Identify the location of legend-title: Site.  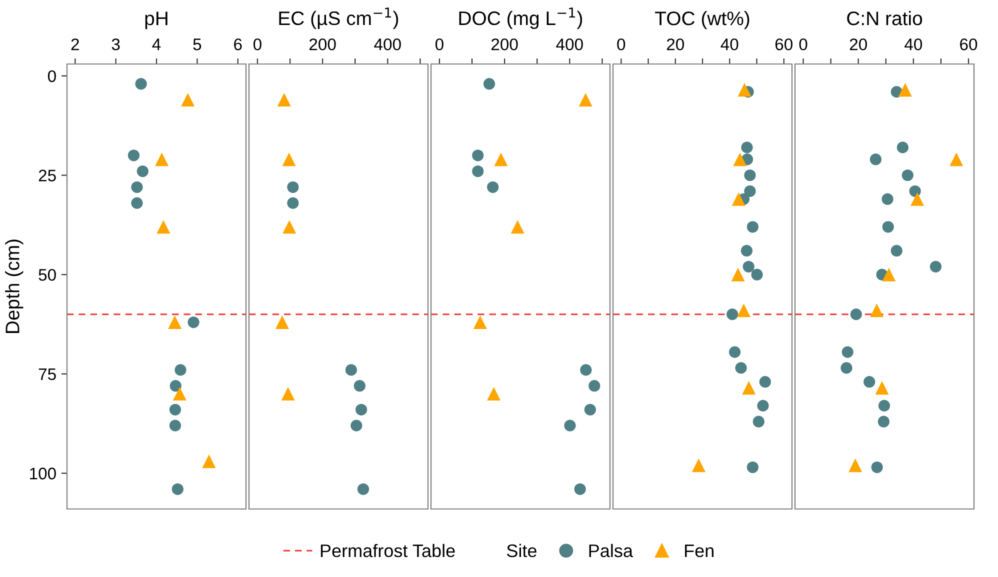
(521, 551).